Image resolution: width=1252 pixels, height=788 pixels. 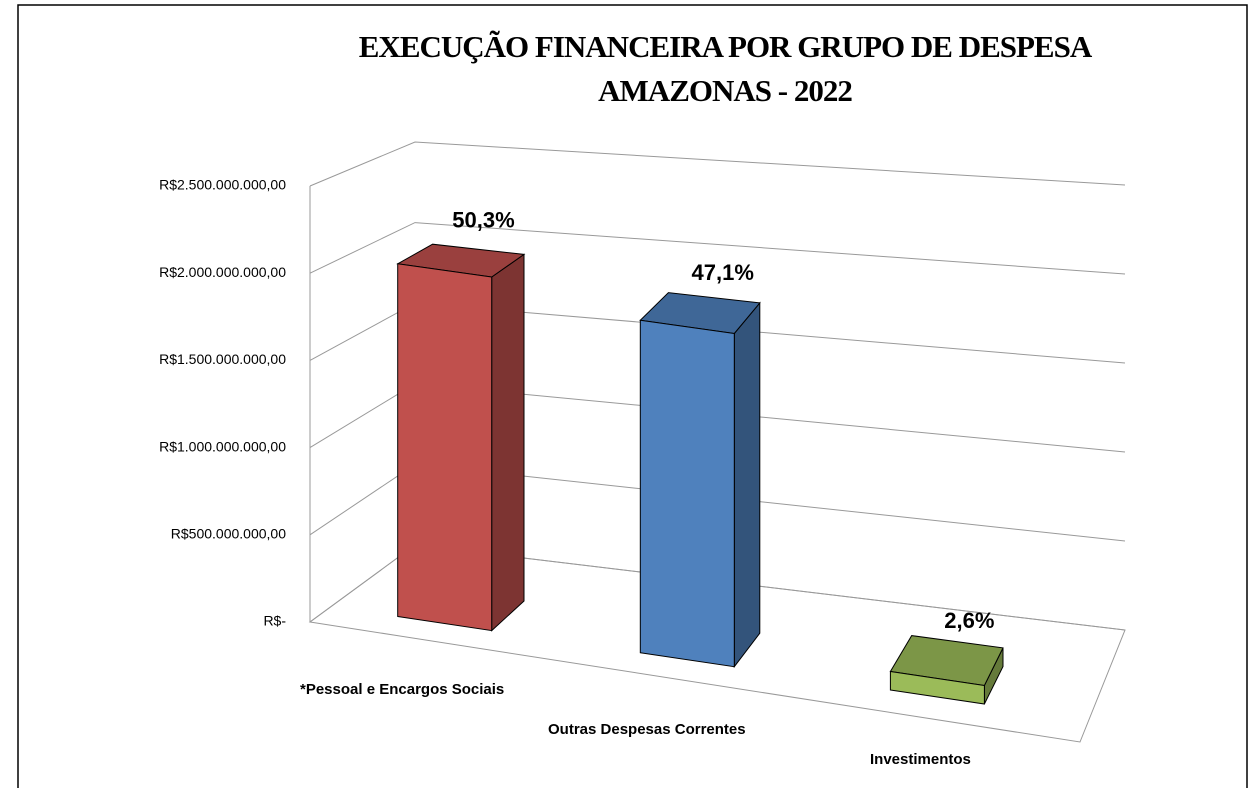 I want to click on x-tick-label: *Pessoal e Encargos Sociais, so click(x=402, y=689).